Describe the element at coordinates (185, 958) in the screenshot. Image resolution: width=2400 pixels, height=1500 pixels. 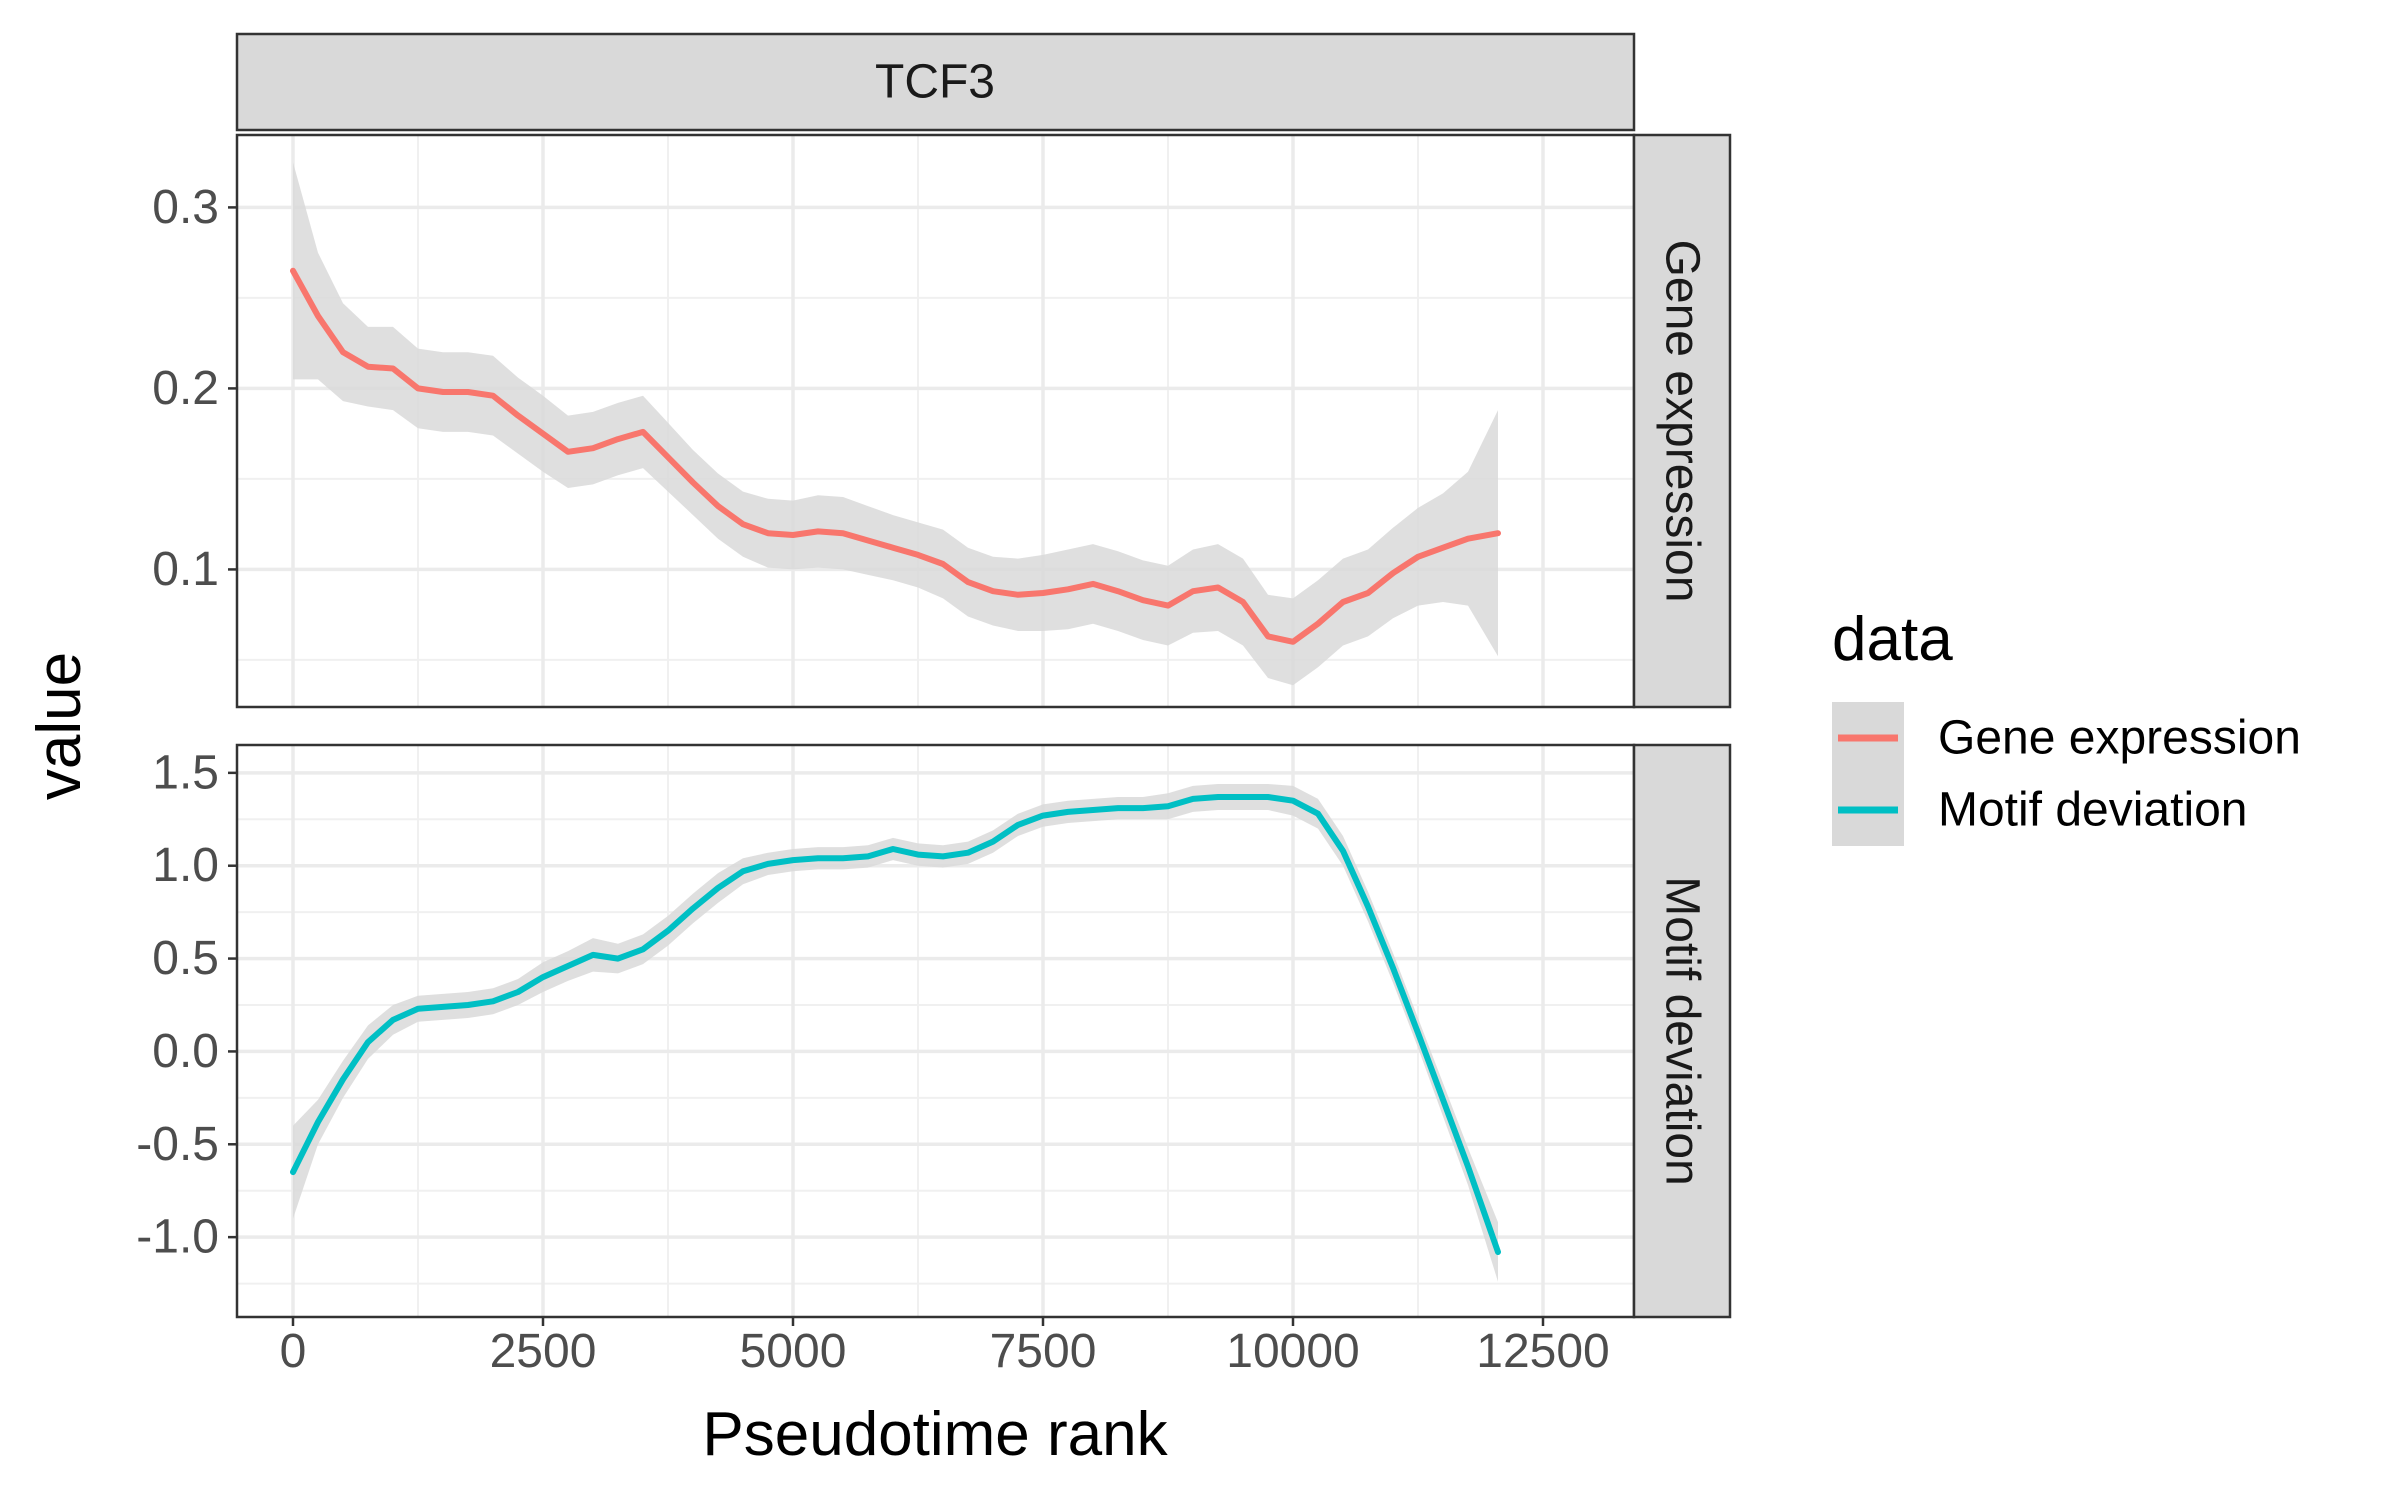
I see `y-tick-label: 0.5` at that location.